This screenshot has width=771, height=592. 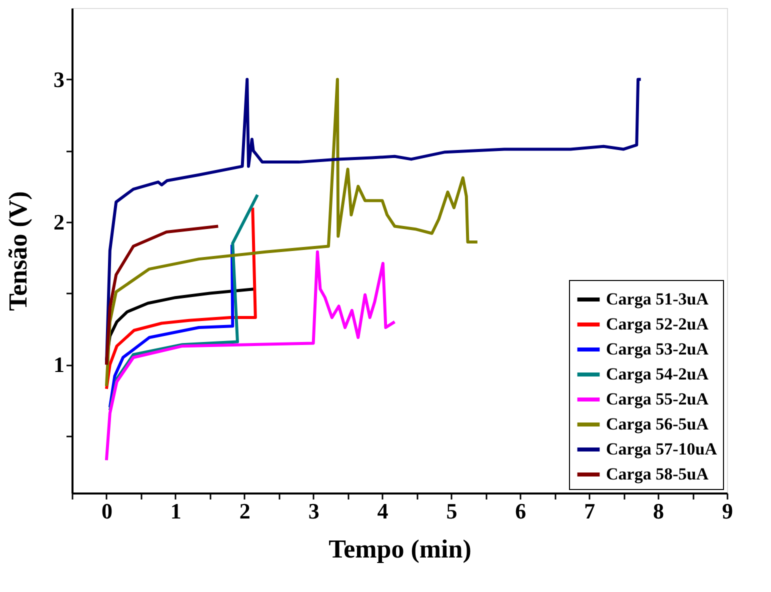 I want to click on x-tick-label: 1, so click(x=176, y=511).